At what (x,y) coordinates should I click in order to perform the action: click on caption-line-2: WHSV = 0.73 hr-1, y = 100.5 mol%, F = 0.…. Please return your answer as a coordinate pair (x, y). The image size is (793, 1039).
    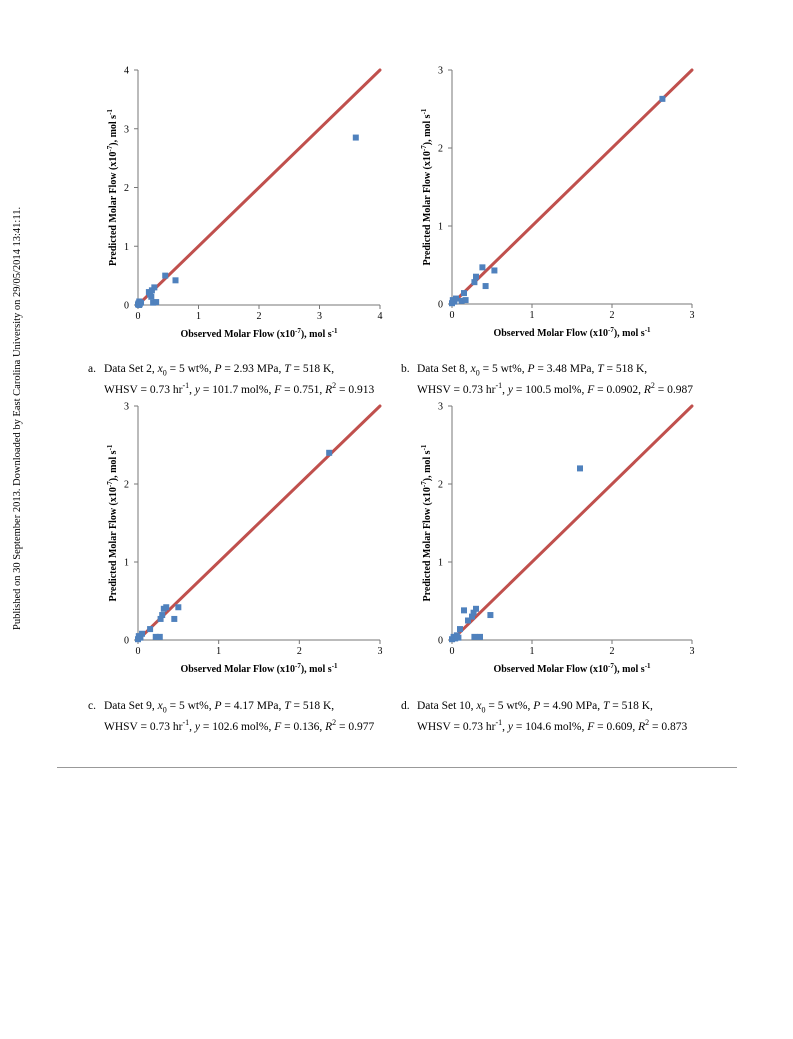
    Looking at the image, I should click on (555, 389).